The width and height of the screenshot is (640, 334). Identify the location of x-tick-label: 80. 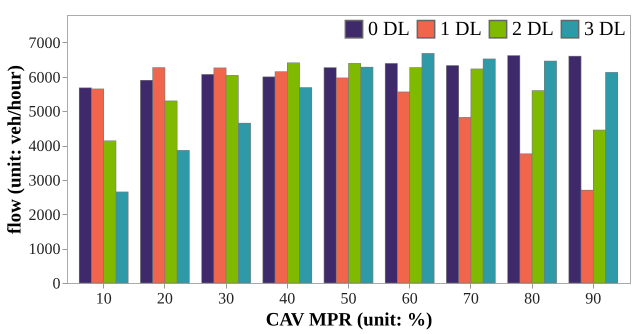
(532, 299).